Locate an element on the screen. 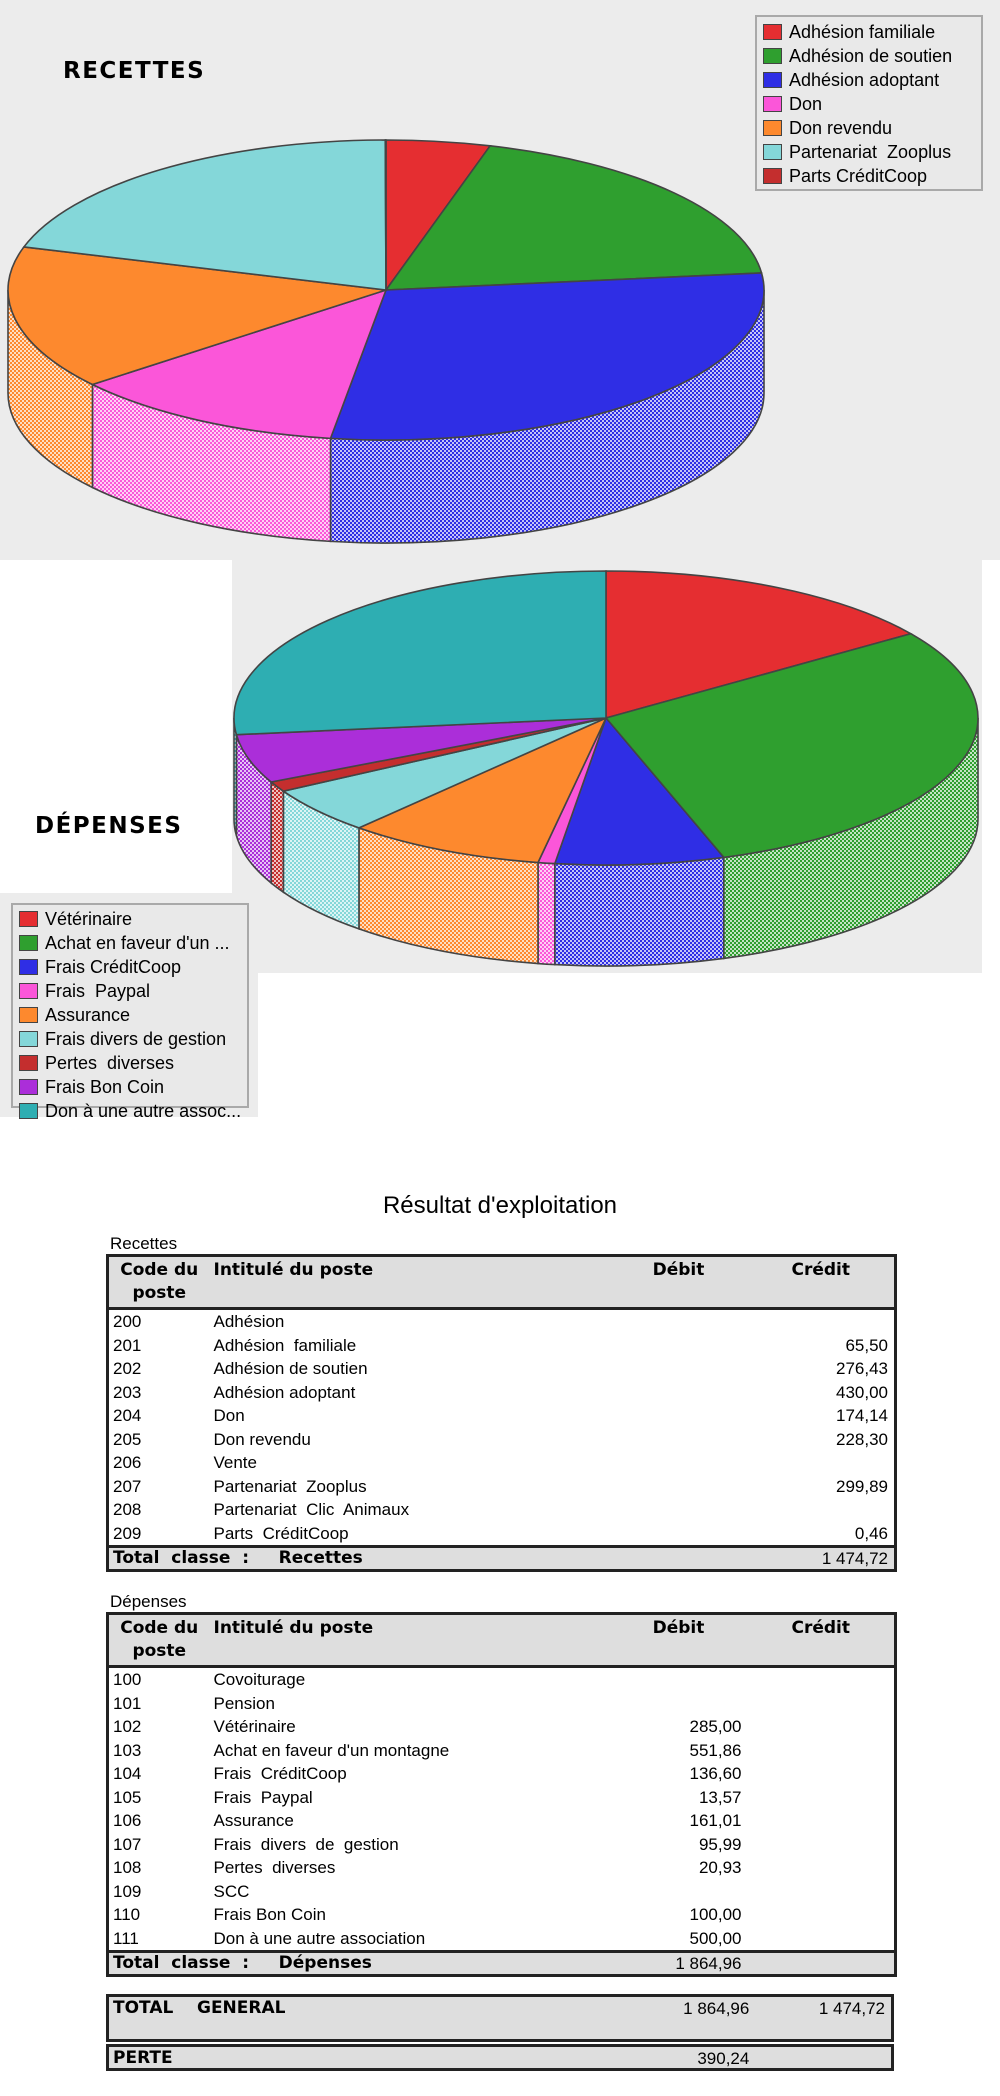 The width and height of the screenshot is (1000, 2096). legend-item: Frais CréditCoop is located at coordinates (130, 967).